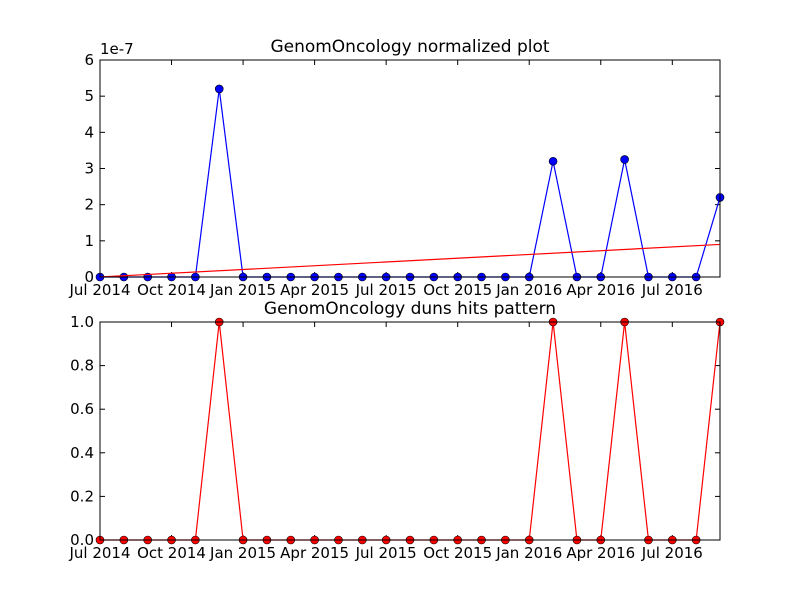 This screenshot has width=800, height=600. What do you see at coordinates (89, 277) in the screenshot?
I see `y-tick-label: 0` at bounding box center [89, 277].